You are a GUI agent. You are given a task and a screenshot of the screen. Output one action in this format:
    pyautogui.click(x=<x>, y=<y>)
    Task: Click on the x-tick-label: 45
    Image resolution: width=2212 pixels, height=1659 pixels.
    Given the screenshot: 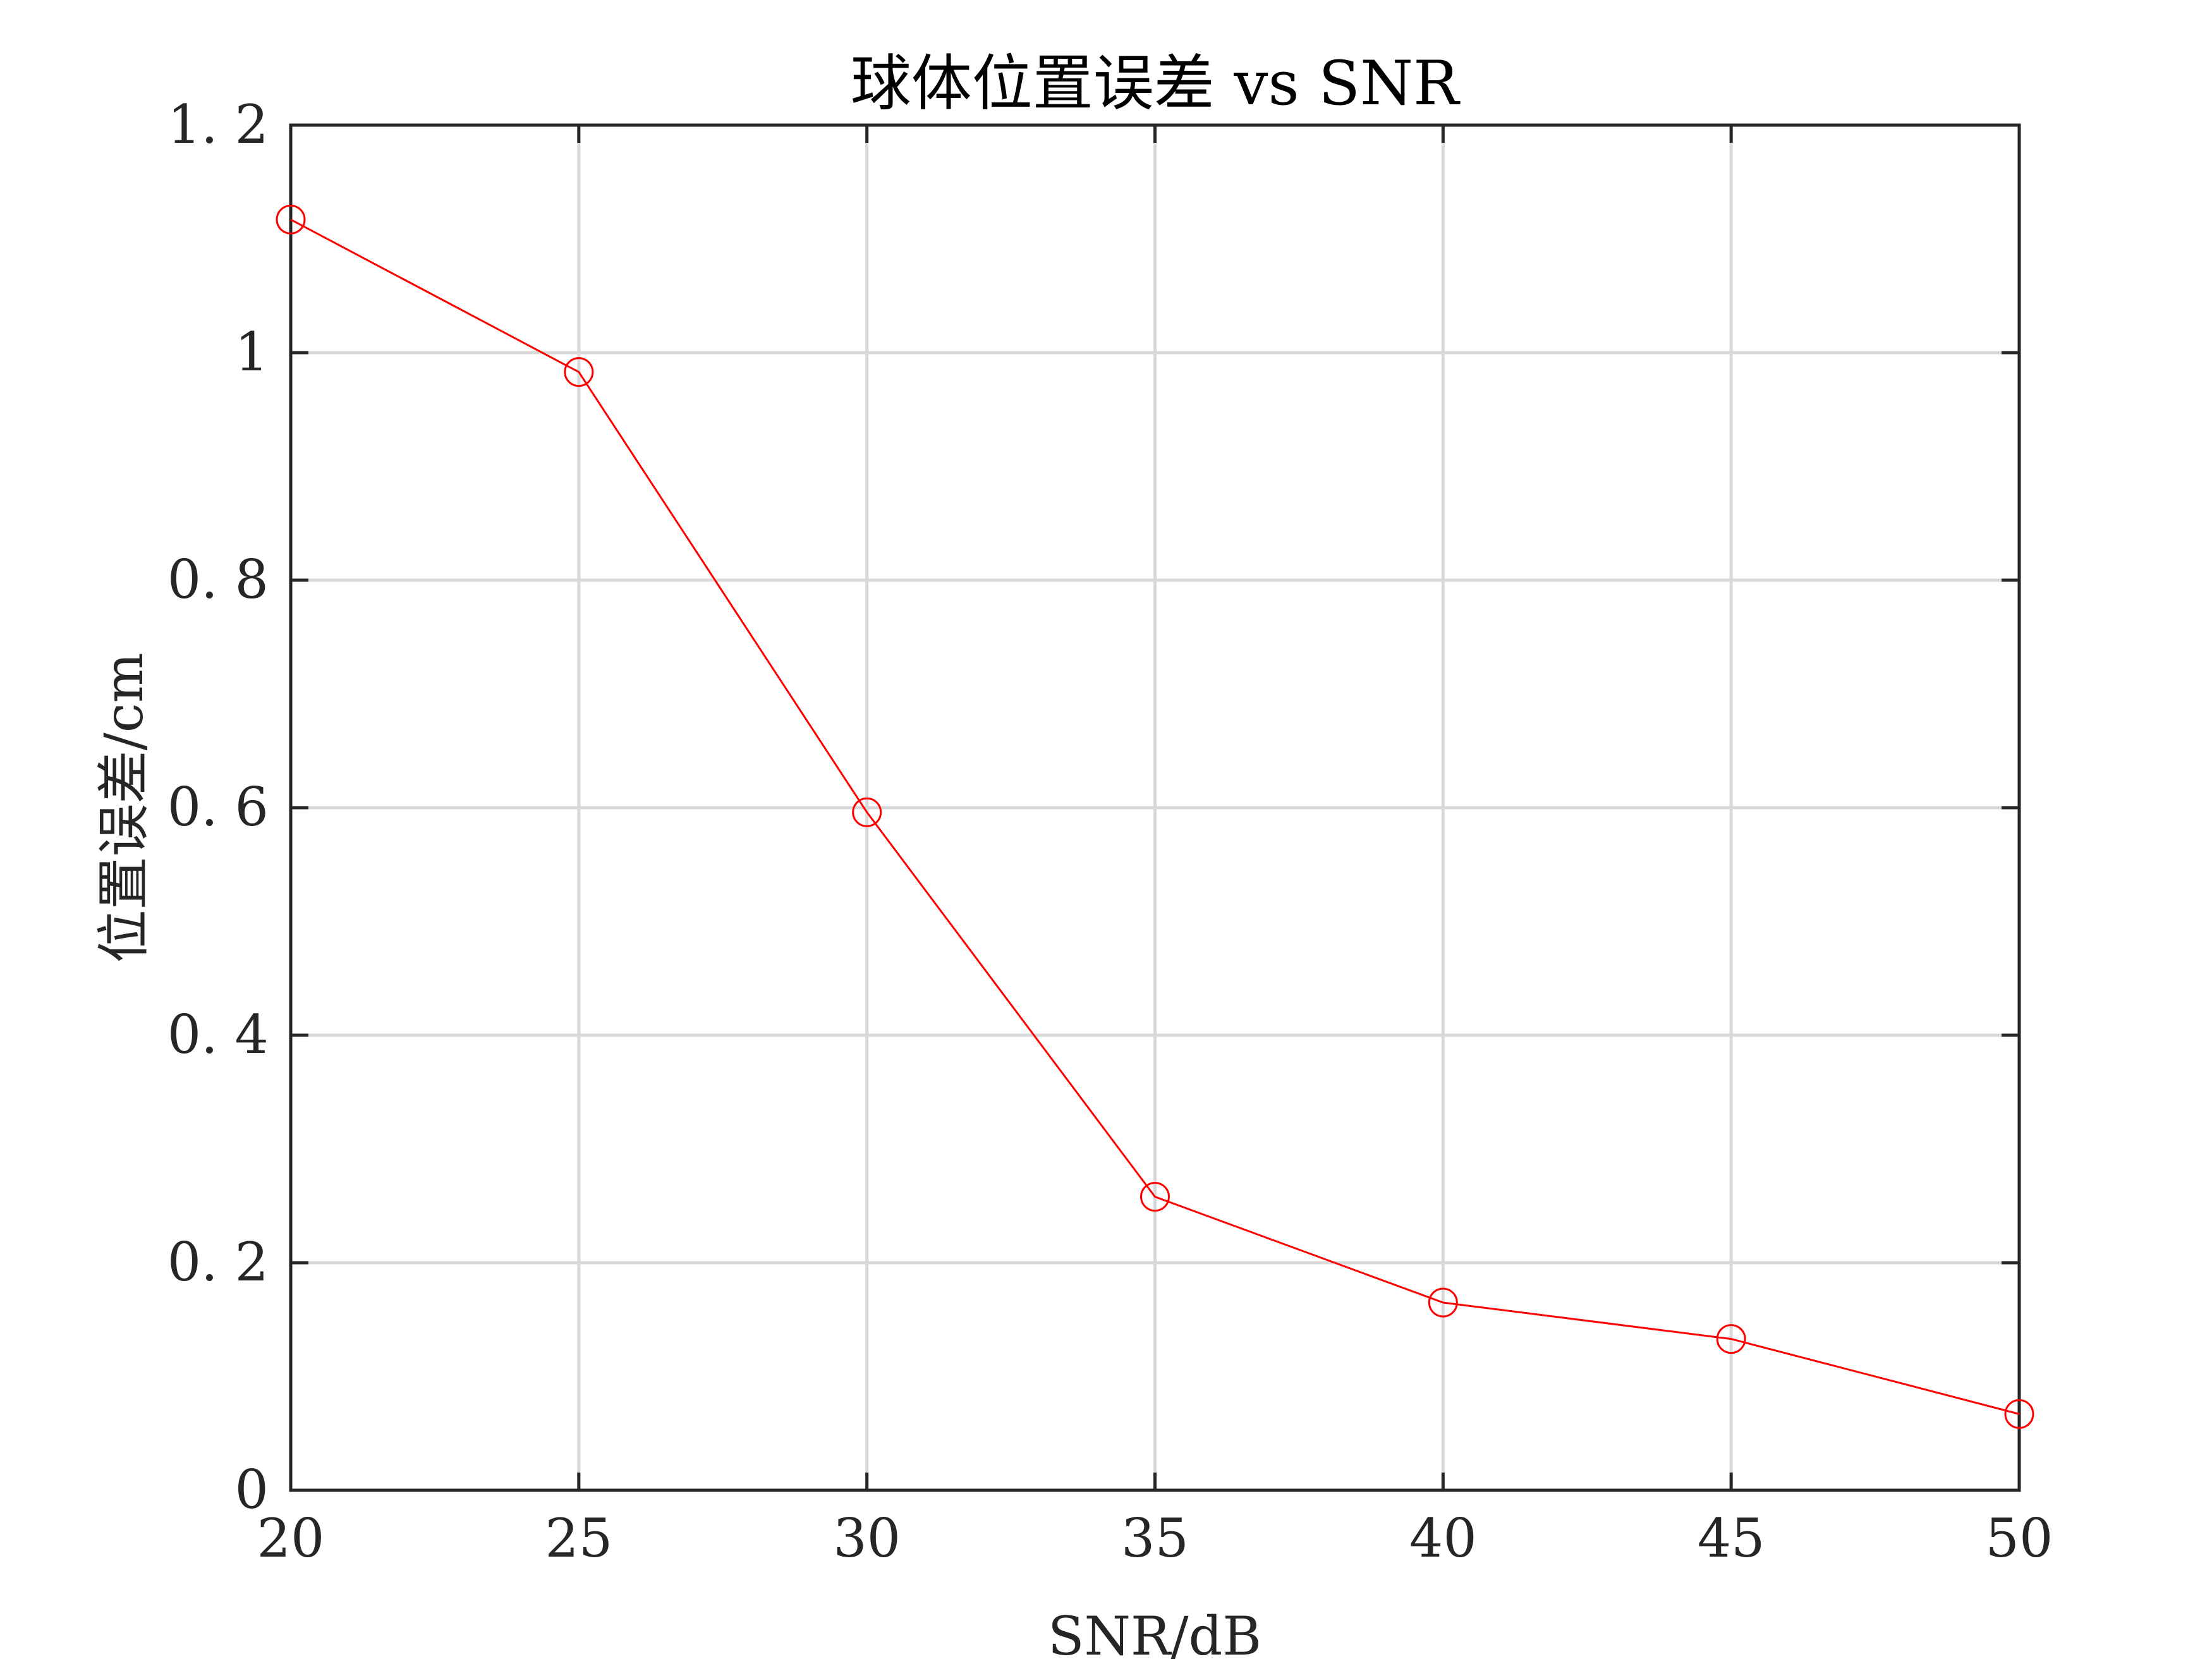 What is the action you would take?
    pyautogui.click(x=1731, y=1538)
    